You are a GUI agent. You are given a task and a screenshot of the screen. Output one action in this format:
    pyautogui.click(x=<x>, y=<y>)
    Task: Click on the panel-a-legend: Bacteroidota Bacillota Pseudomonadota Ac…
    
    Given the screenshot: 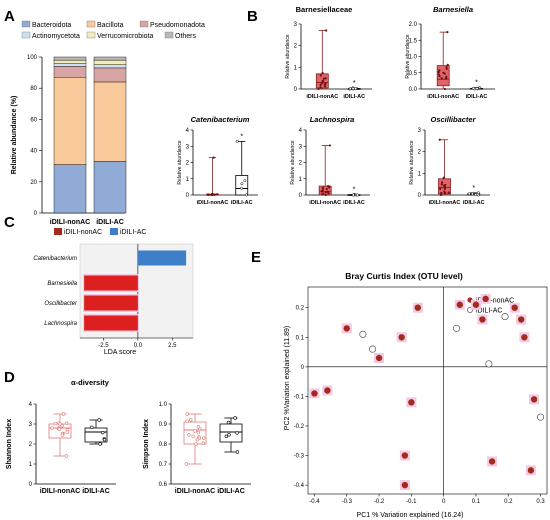 What is the action you would take?
    pyautogui.click(x=113, y=30)
    